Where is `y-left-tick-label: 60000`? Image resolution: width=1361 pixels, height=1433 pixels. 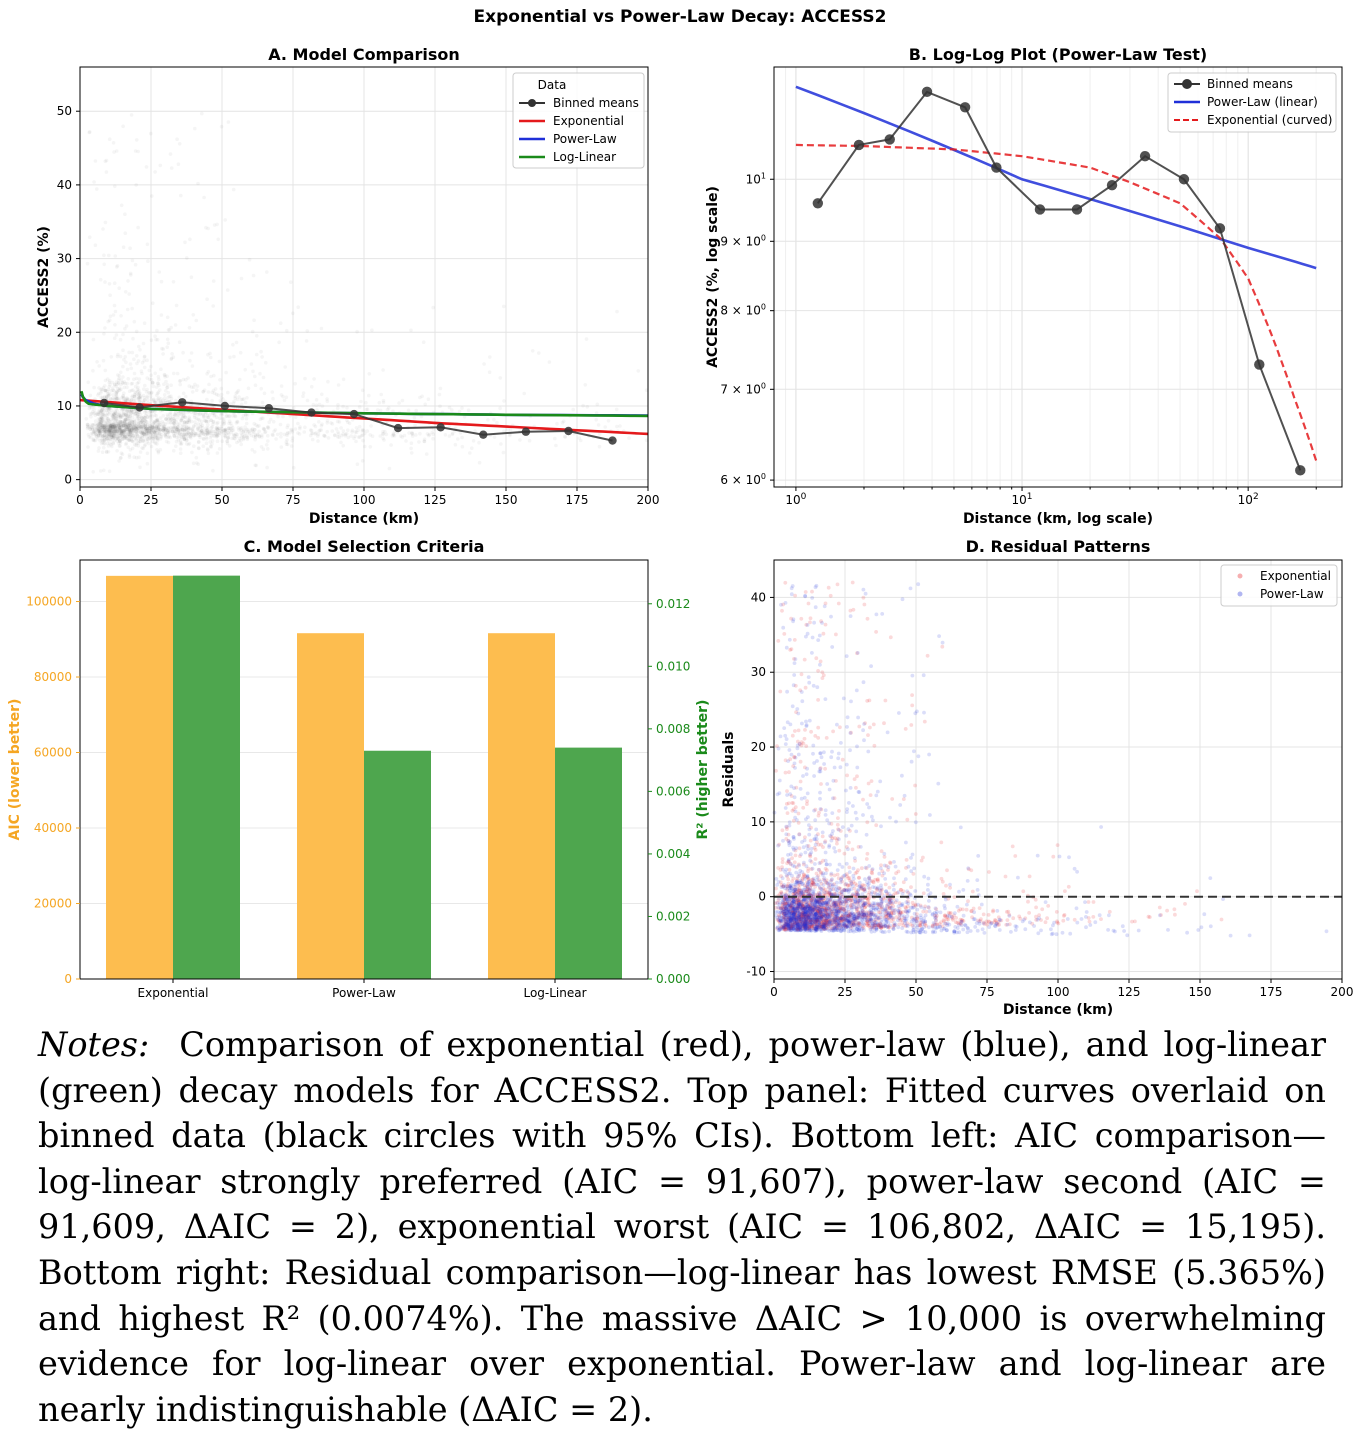
y-left-tick-label: 60000 is located at coordinates (53, 753).